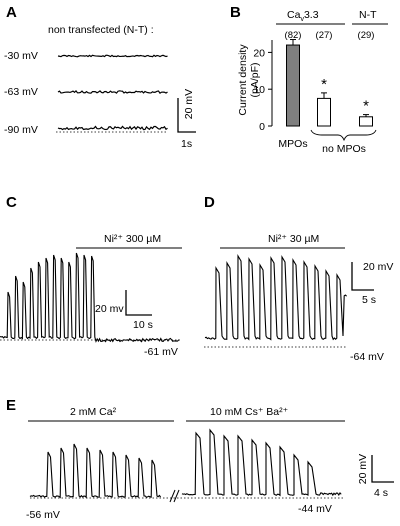  I want to click on x-label-mpos: MPOs, so click(292, 144).